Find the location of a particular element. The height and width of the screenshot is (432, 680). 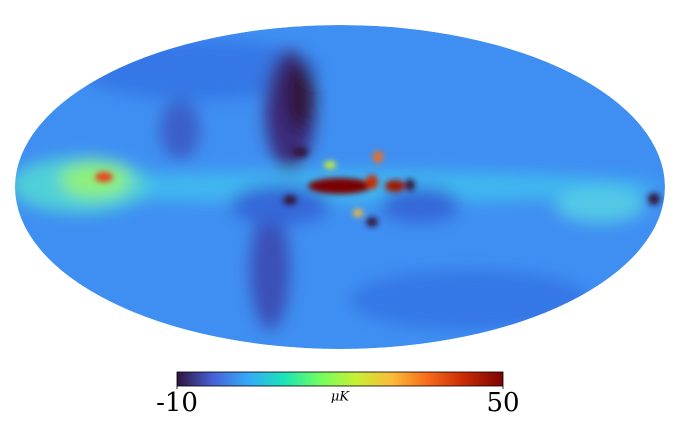

colorbar-gradient is located at coordinates (340, 379).